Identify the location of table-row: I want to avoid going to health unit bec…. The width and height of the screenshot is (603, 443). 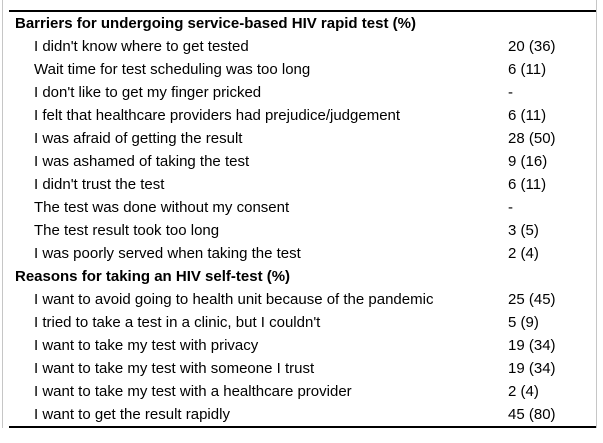
(302, 299).